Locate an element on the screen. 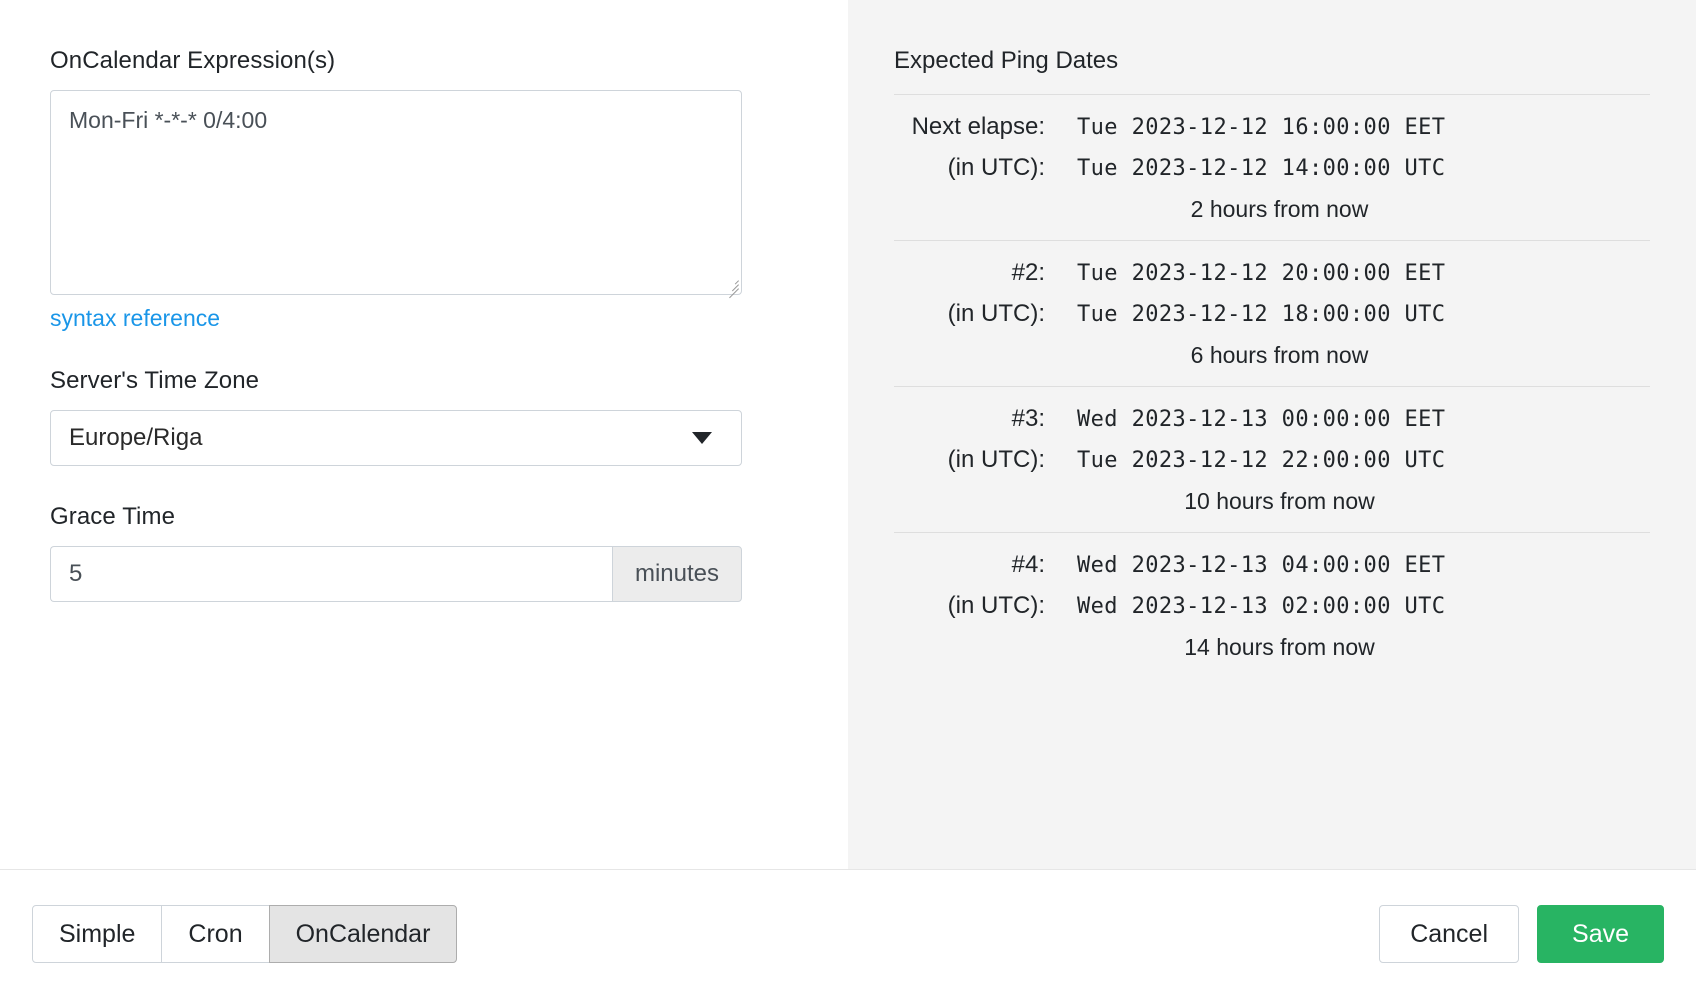  oncalendar-expression-label: OnCalendar Expression(s) is located at coordinates (193, 60).